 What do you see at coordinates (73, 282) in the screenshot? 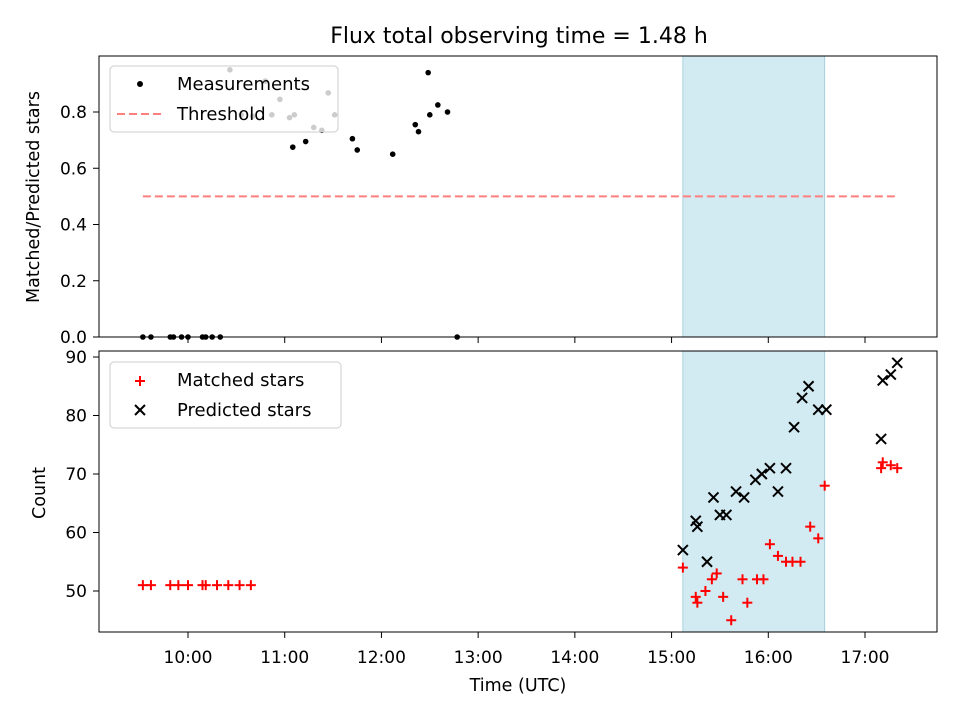
I see `top-y-tick-label: 0.2` at bounding box center [73, 282].